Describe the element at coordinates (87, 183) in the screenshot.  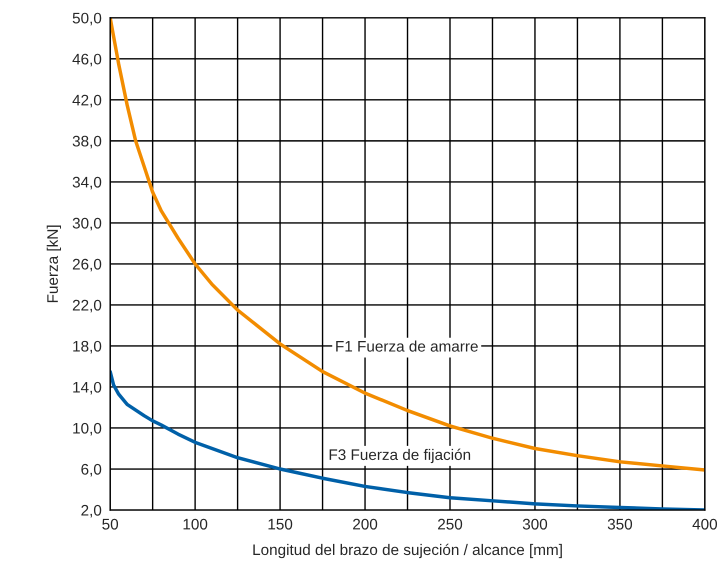
I see `y-tick-label: 34,0` at that location.